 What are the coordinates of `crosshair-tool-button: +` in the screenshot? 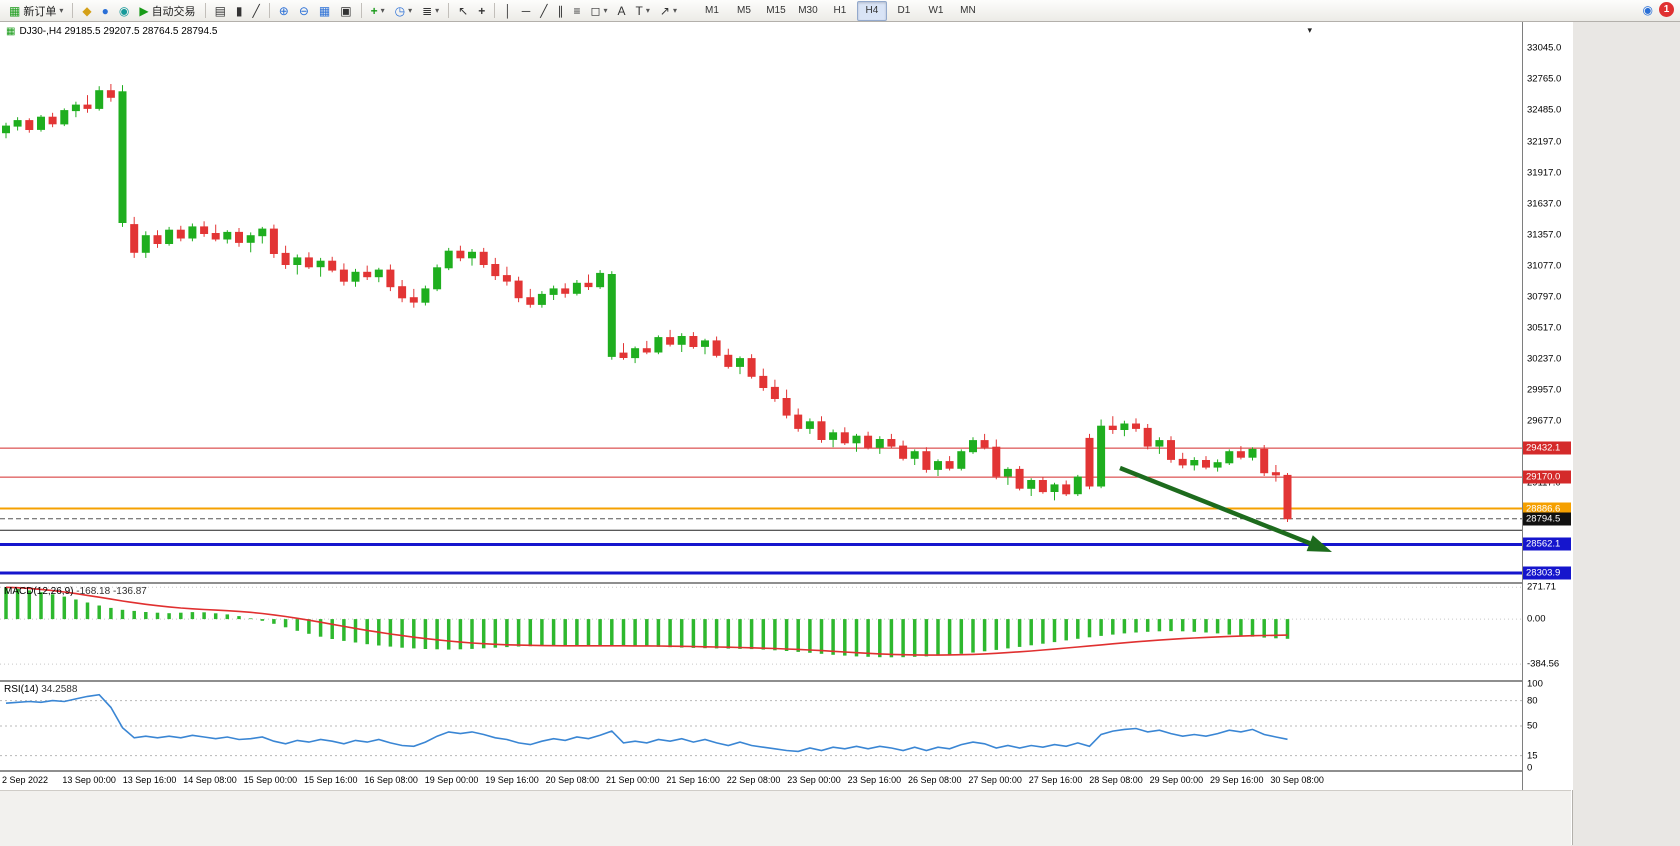 It's located at (481, 11).